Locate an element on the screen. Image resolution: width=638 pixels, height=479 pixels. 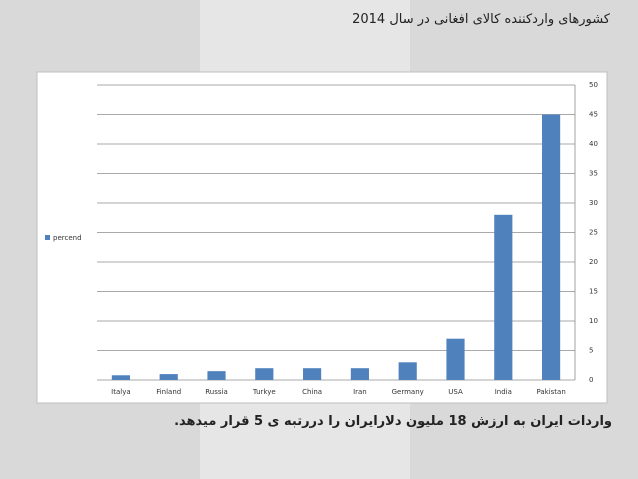
x-tick-label: India is located at coordinates (503, 392).